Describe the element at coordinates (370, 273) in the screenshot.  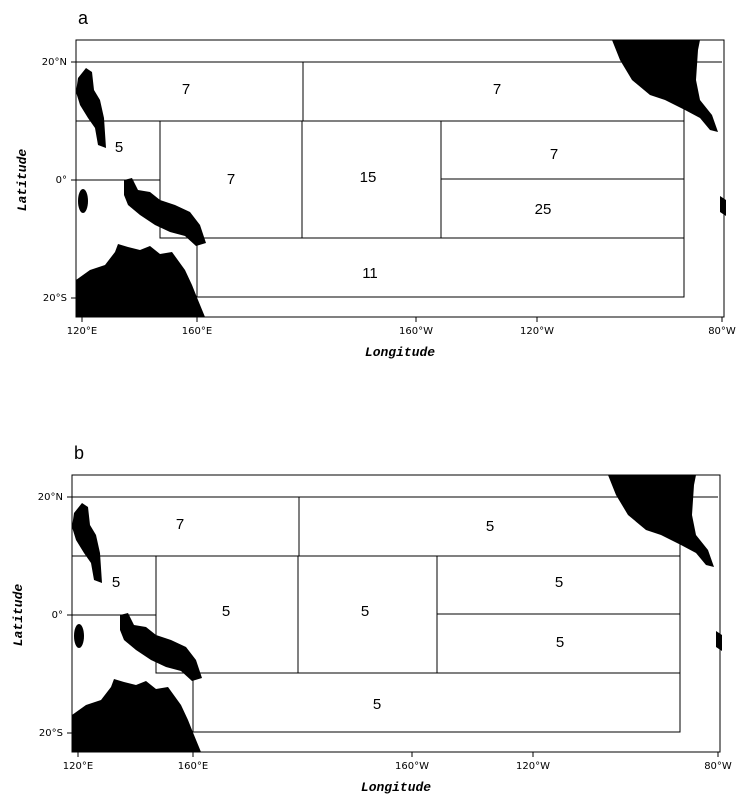
I see `region-value: 11` at that location.